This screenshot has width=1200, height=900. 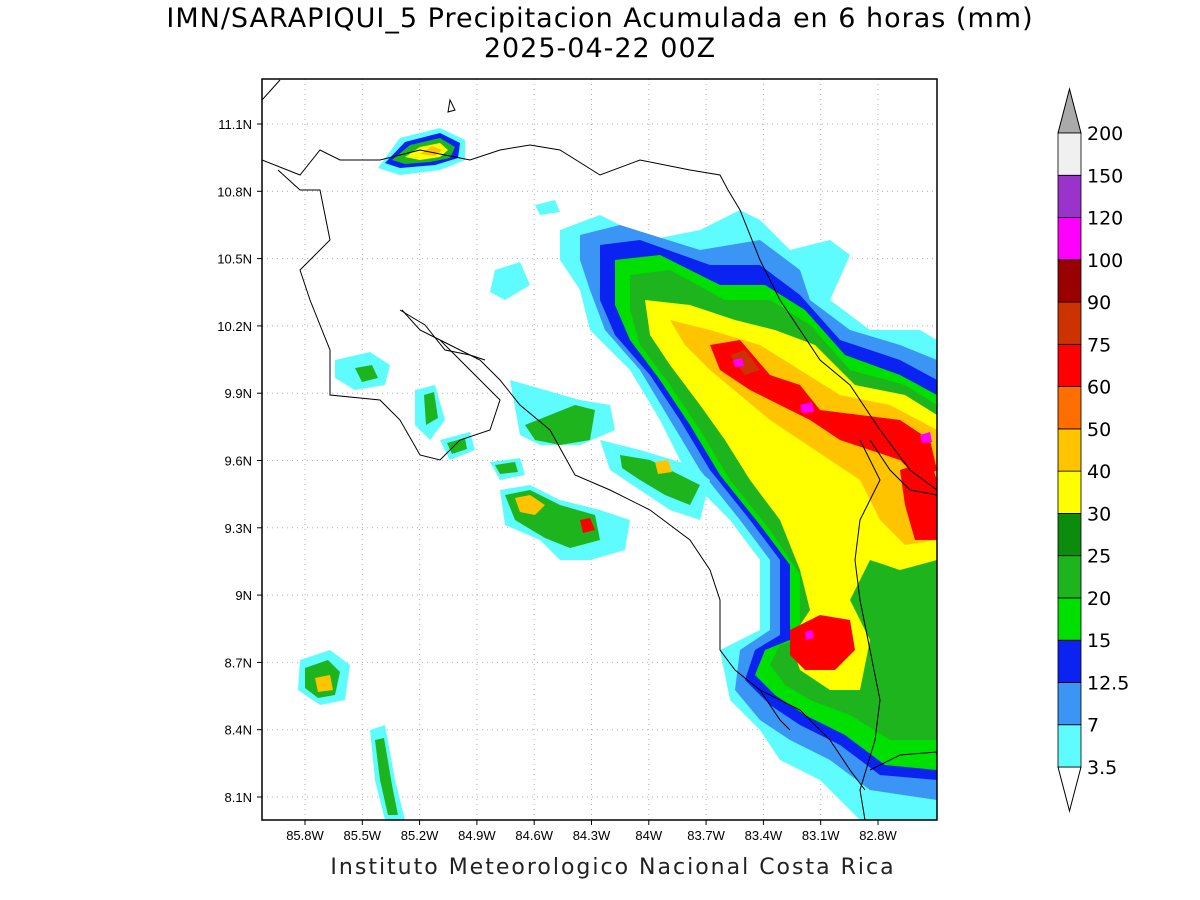 I want to click on colorbar-label: 60, so click(x=1099, y=388).